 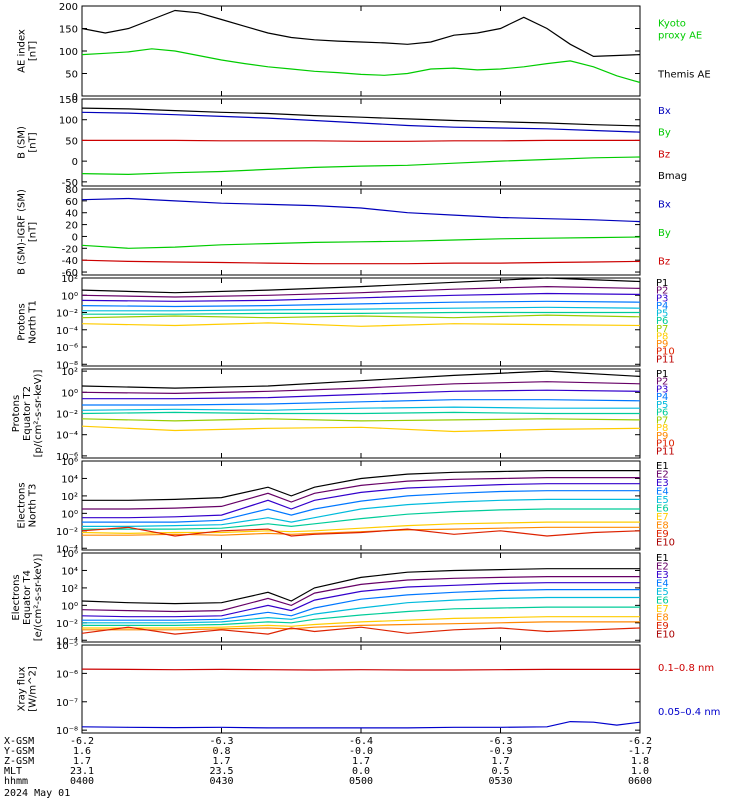 What do you see at coordinates (38, 414) in the screenshot?
I see `y-axis-label: [p/(cm²-s-sr-keV)]` at bounding box center [38, 414].